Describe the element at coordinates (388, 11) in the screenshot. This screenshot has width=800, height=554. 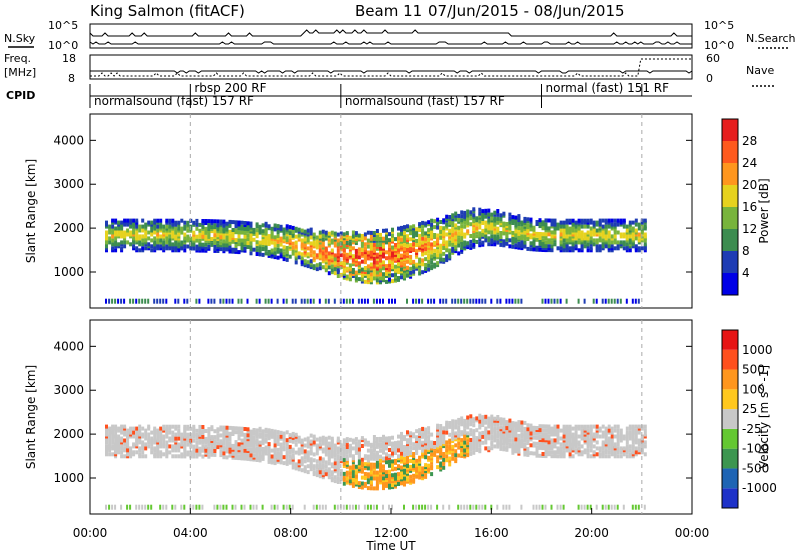
I see `beam-label: Beam 11` at that location.